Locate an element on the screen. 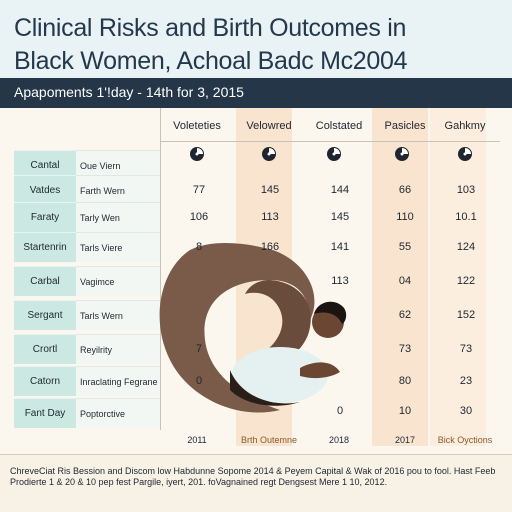  row-label: Fant Day is located at coordinates (45, 413).